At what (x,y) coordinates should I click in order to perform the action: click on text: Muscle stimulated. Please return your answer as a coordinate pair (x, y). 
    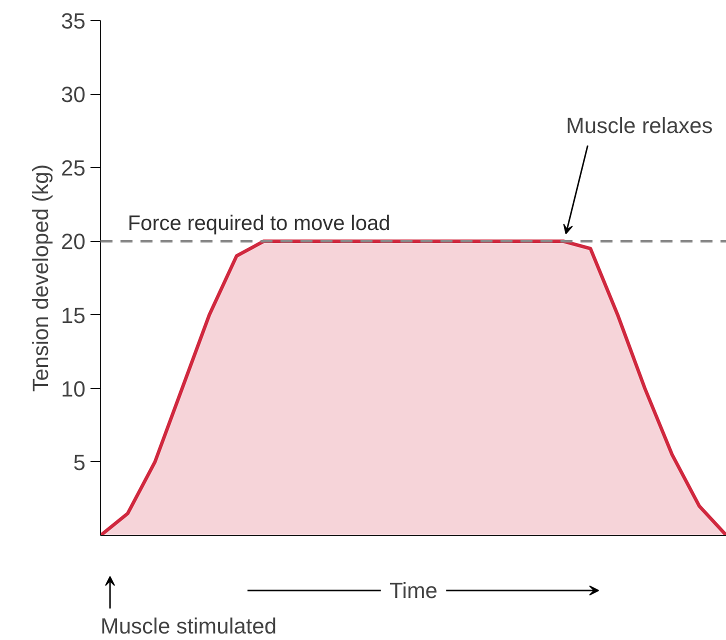
    Looking at the image, I should click on (188, 626).